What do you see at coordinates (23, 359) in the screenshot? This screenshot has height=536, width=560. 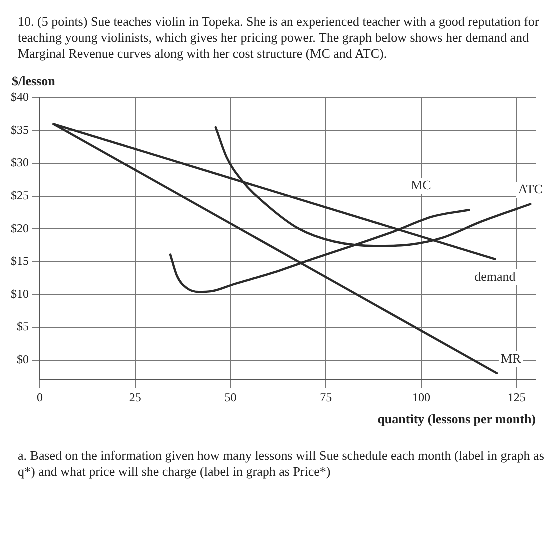 I see `y-tick-label: $0` at bounding box center [23, 359].